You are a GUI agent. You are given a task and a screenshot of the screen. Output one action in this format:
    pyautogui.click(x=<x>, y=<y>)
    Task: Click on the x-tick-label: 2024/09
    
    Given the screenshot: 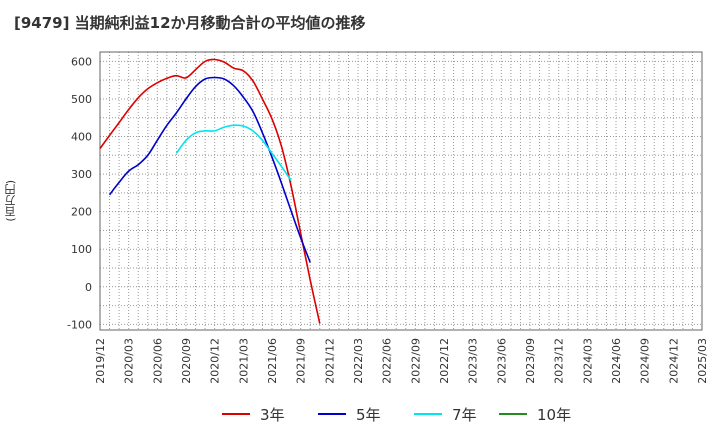 What is the action you would take?
    pyautogui.click(x=645, y=361)
    